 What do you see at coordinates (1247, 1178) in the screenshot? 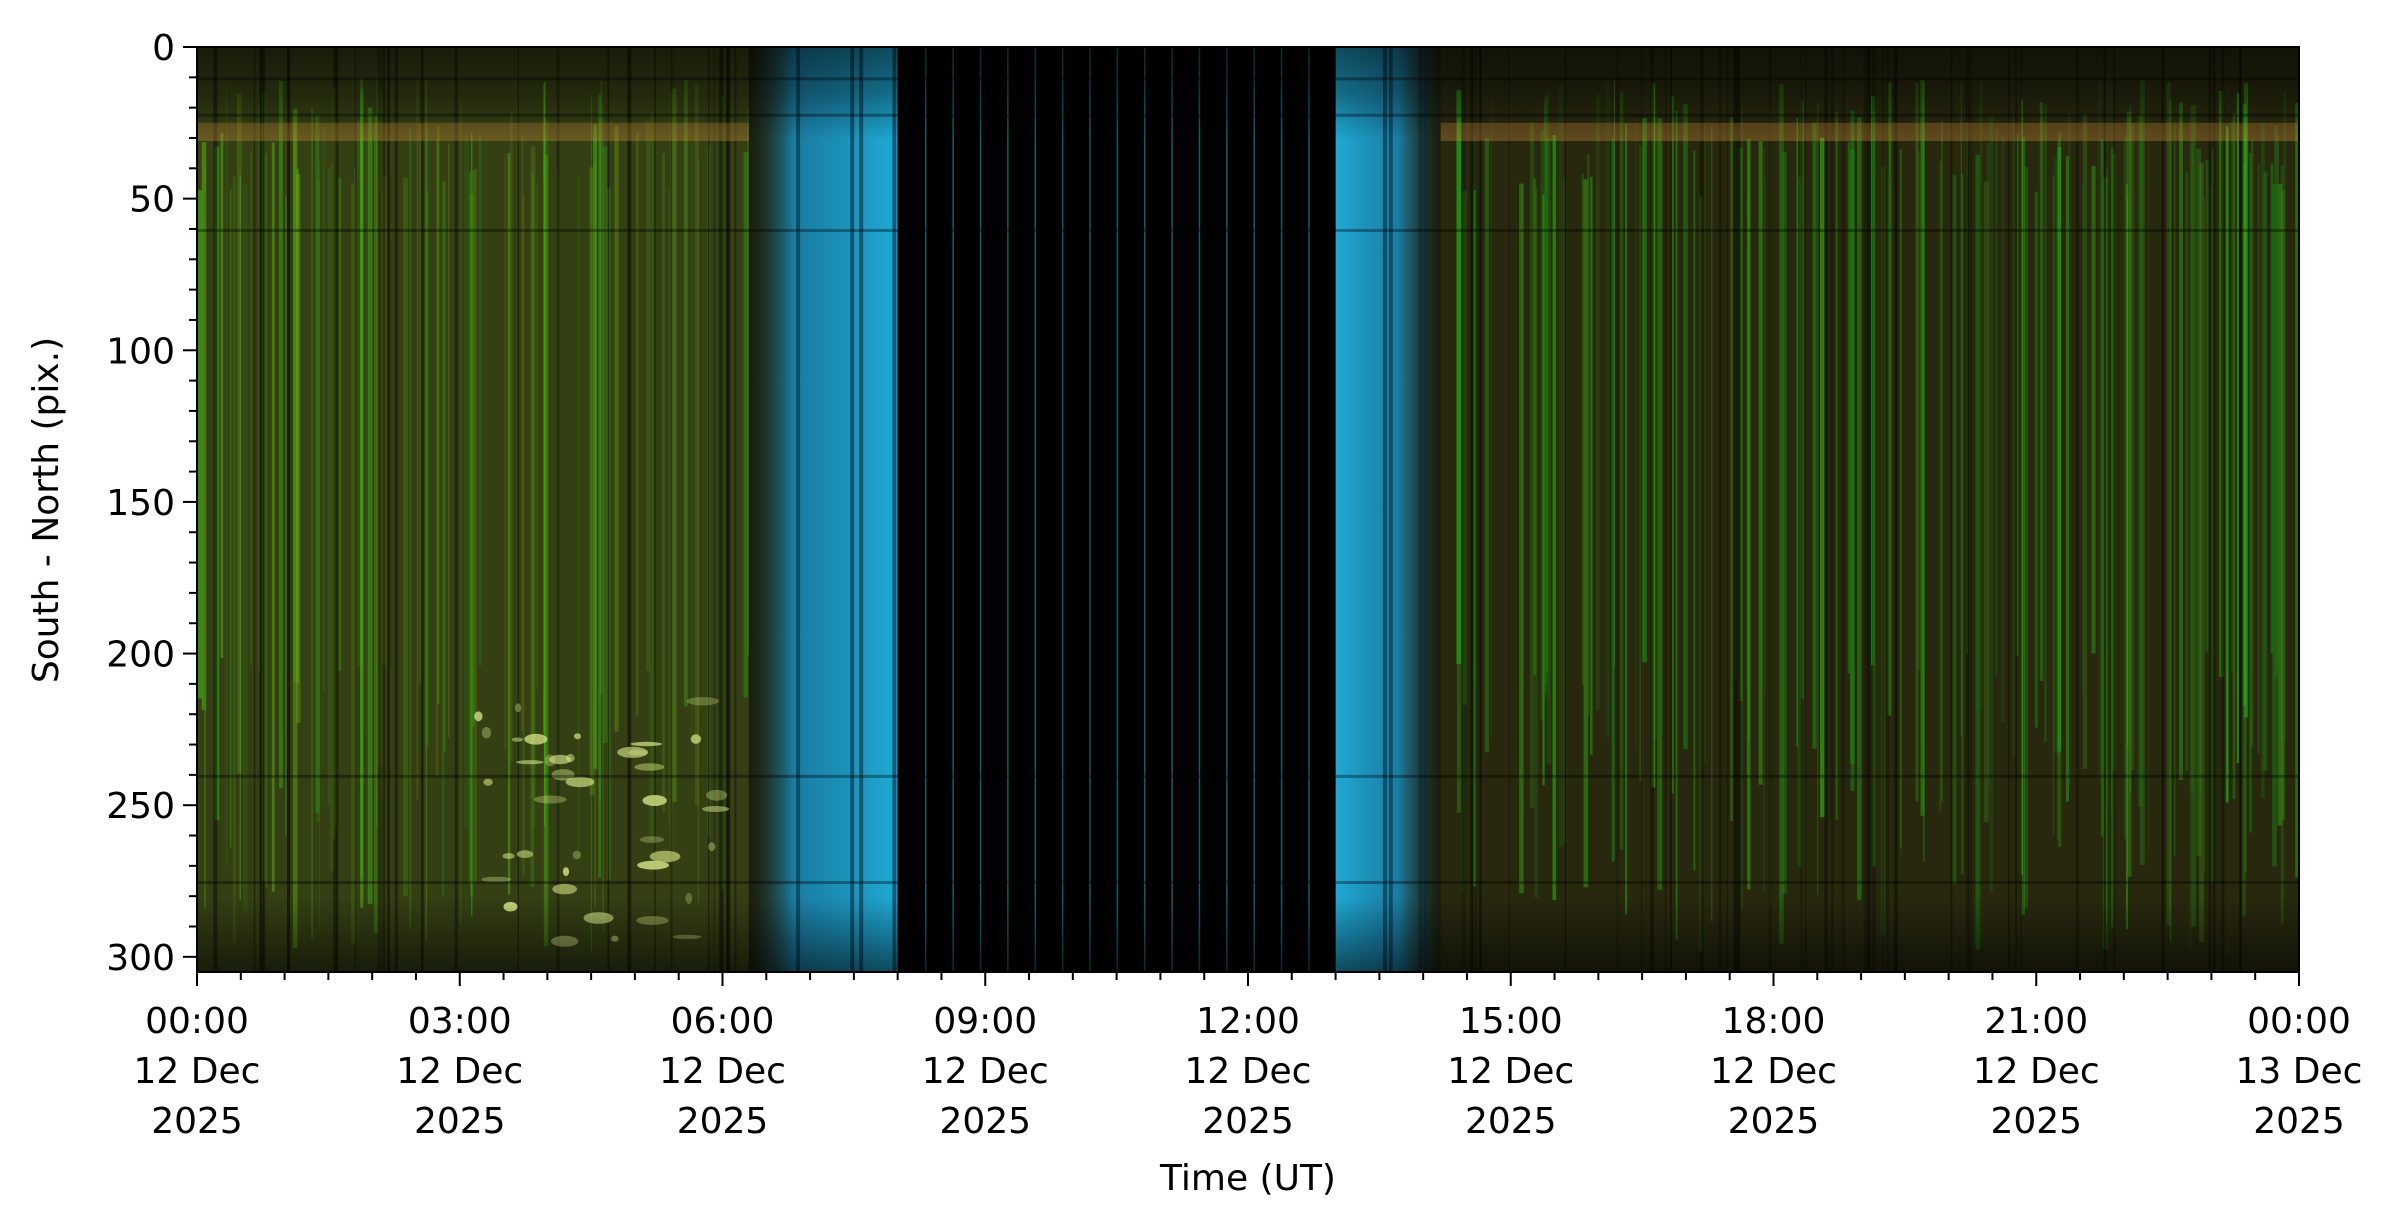
I see `x-axis-label: Time (UT)` at bounding box center [1247, 1178].